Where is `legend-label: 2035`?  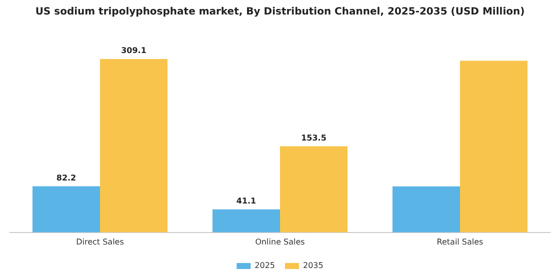 legend-label: 2035 is located at coordinates (313, 265).